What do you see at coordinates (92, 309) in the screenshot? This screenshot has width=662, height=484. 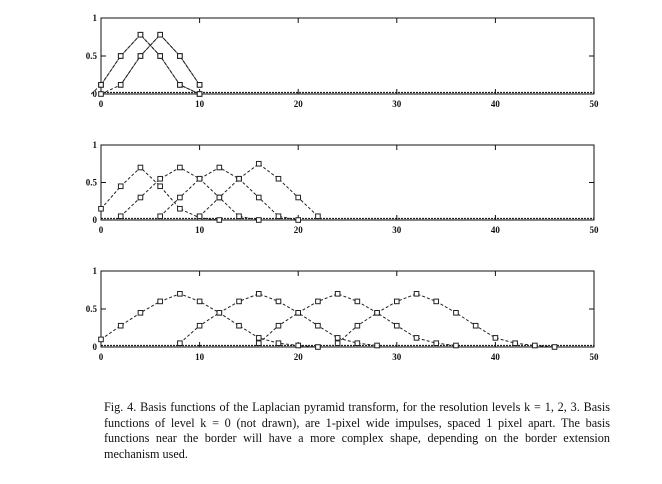 I see `y-tick-label: 0.5` at bounding box center [92, 309].